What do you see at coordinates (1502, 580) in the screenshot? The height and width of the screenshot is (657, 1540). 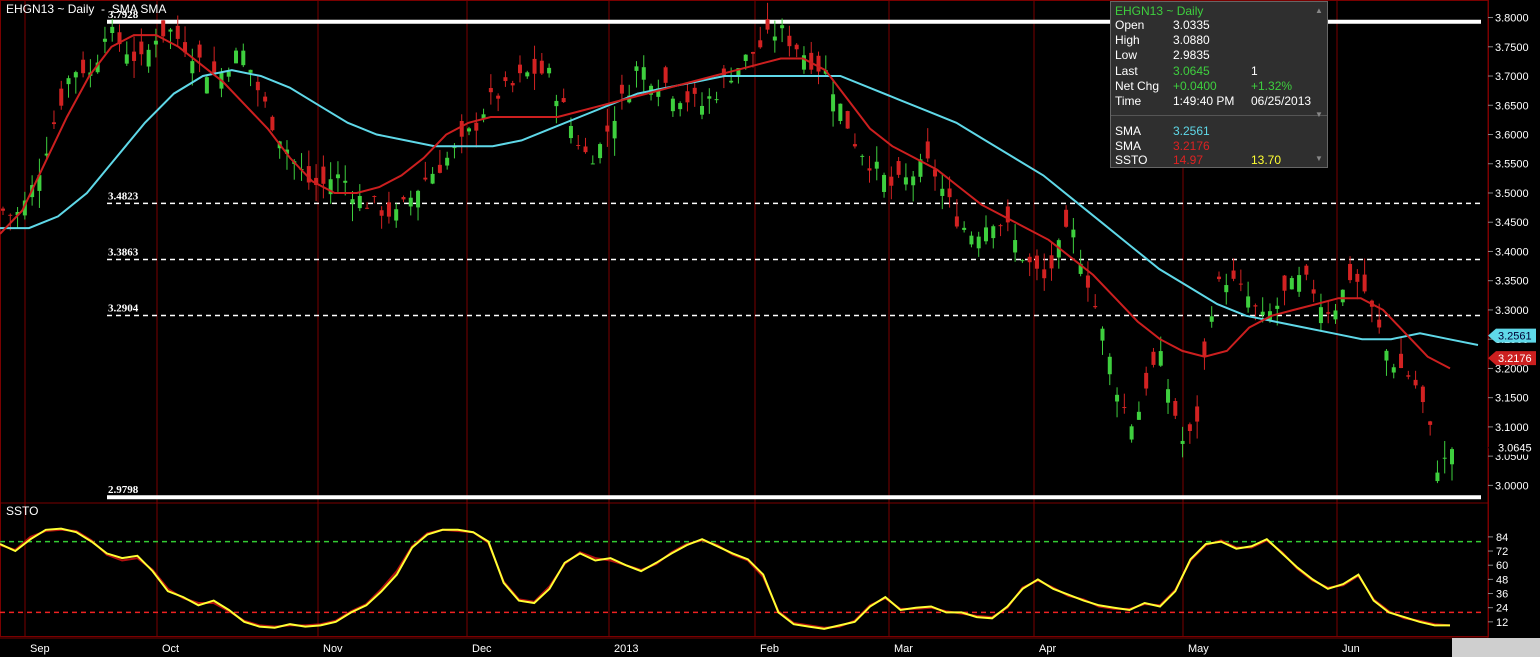 I see `ssto-tick-label: 48` at bounding box center [1502, 580].